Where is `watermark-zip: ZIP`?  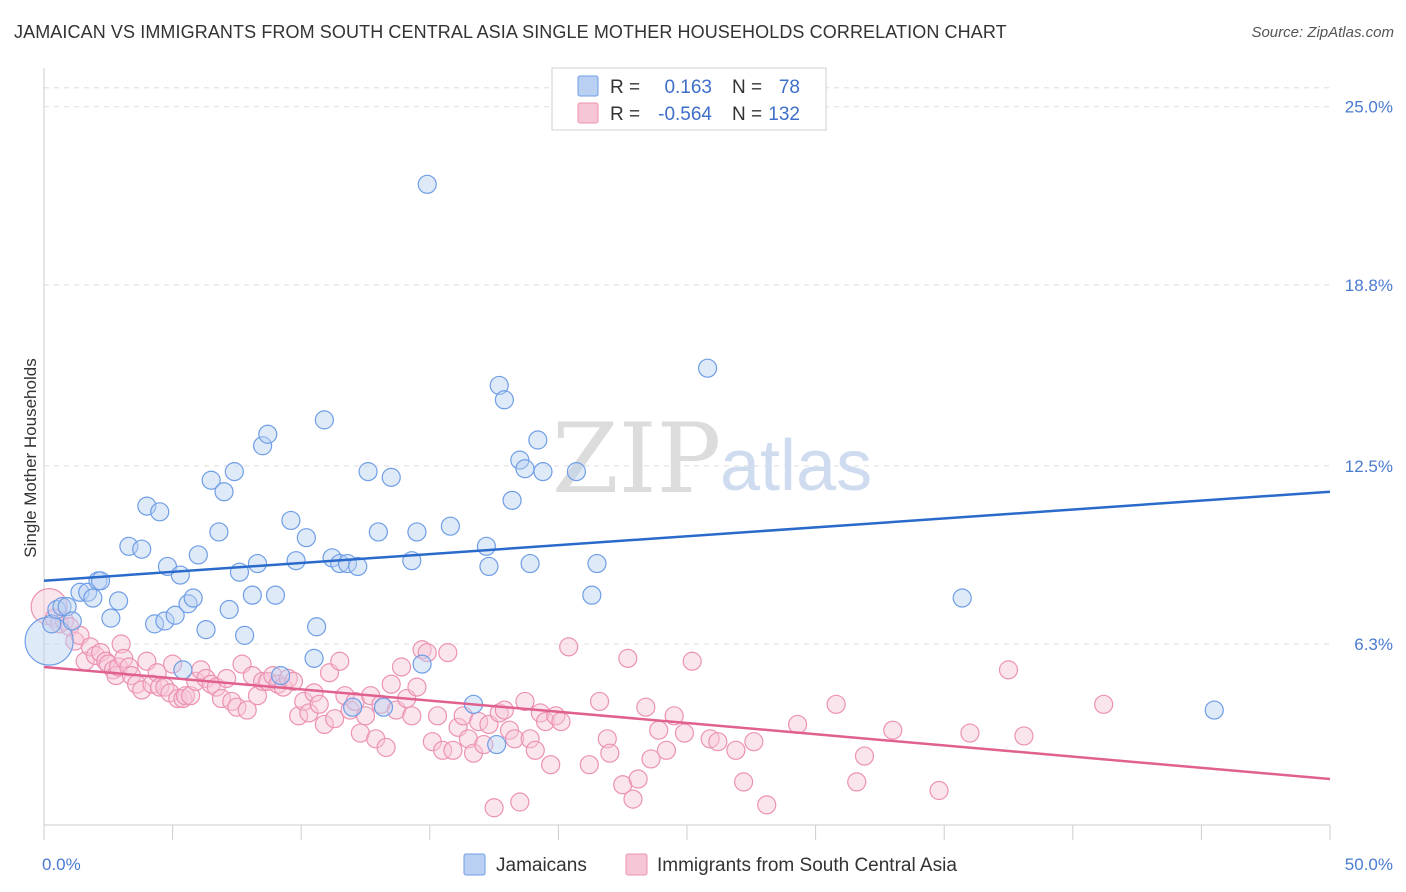
watermark-zip: ZIP is located at coordinates (636, 459).